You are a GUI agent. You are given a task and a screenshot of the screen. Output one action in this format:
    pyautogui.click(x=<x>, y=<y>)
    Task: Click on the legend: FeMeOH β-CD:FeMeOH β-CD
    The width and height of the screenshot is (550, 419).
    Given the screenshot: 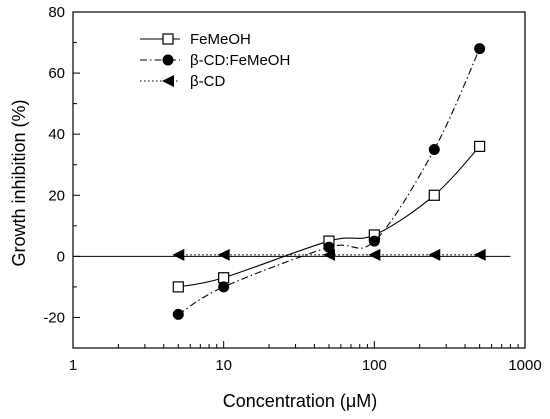 What is the action you would take?
    pyautogui.click(x=215, y=60)
    